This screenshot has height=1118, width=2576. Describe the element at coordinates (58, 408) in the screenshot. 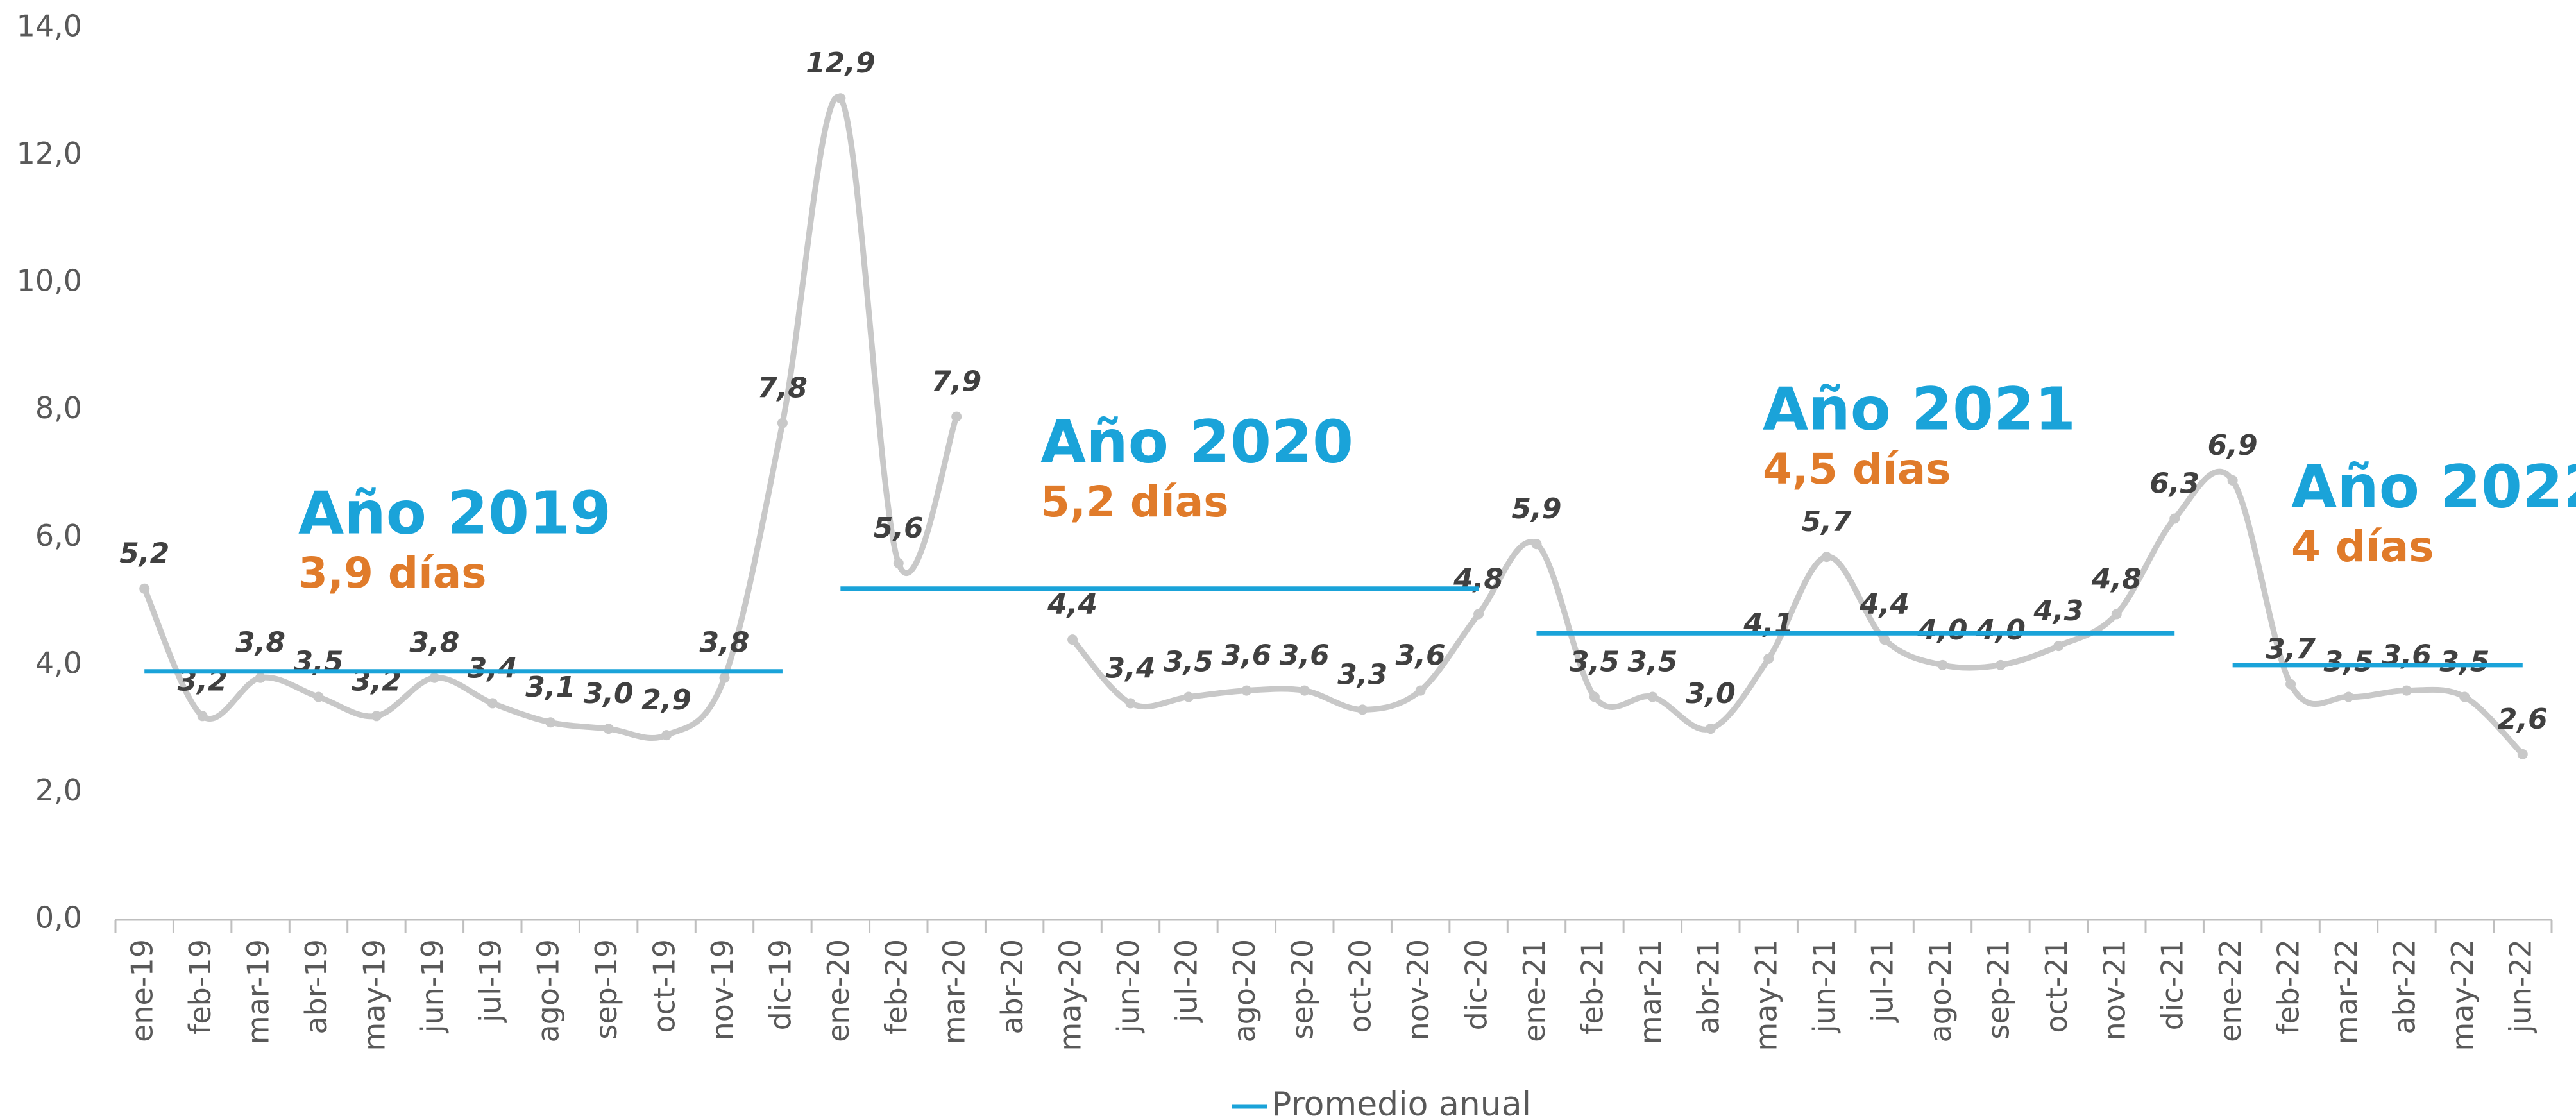

I see `y-tick-label: 8,0` at that location.